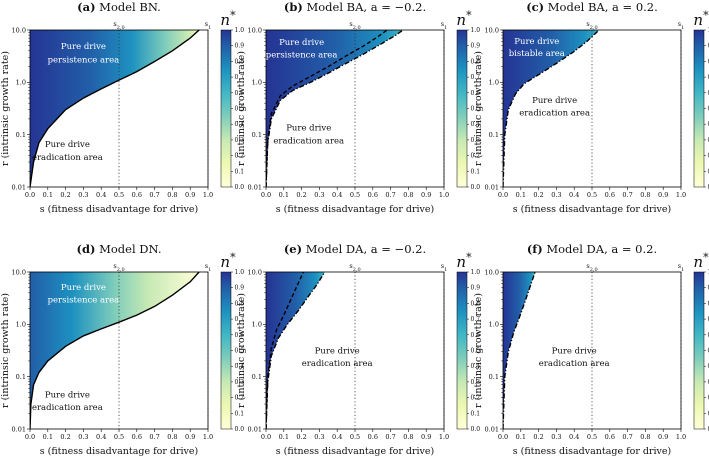 This screenshot has height=461, width=709. Describe the element at coordinates (154, 437) in the screenshot. I see `x-tick-label: 0.7` at that location.